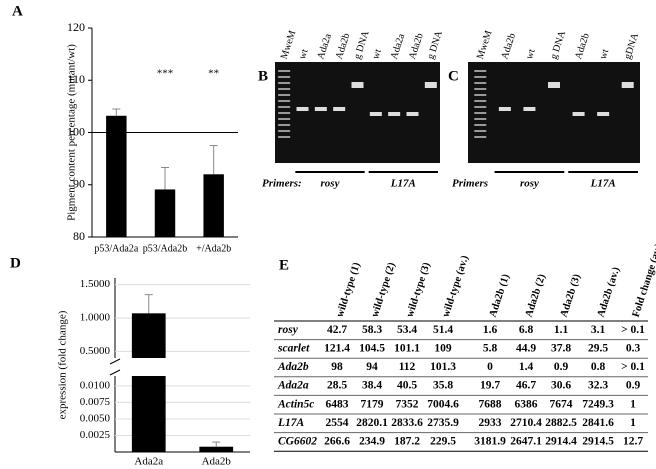  I want to click on primers-label: Primers:, so click(282, 184).